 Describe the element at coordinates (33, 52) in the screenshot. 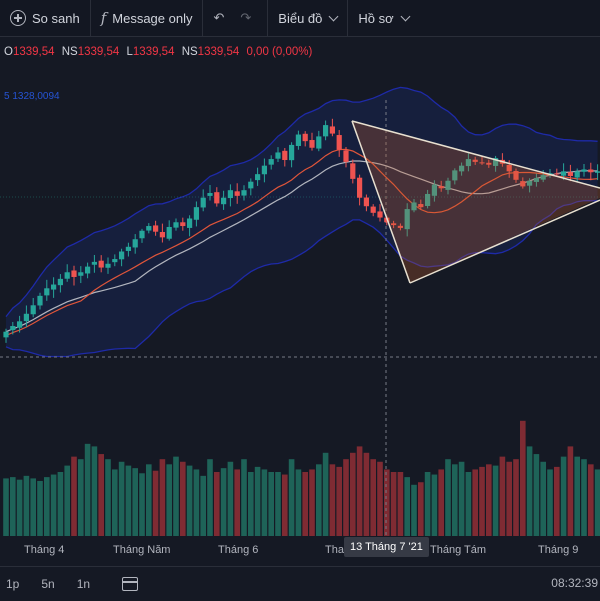

I see `open-value: 1339,54` at that location.